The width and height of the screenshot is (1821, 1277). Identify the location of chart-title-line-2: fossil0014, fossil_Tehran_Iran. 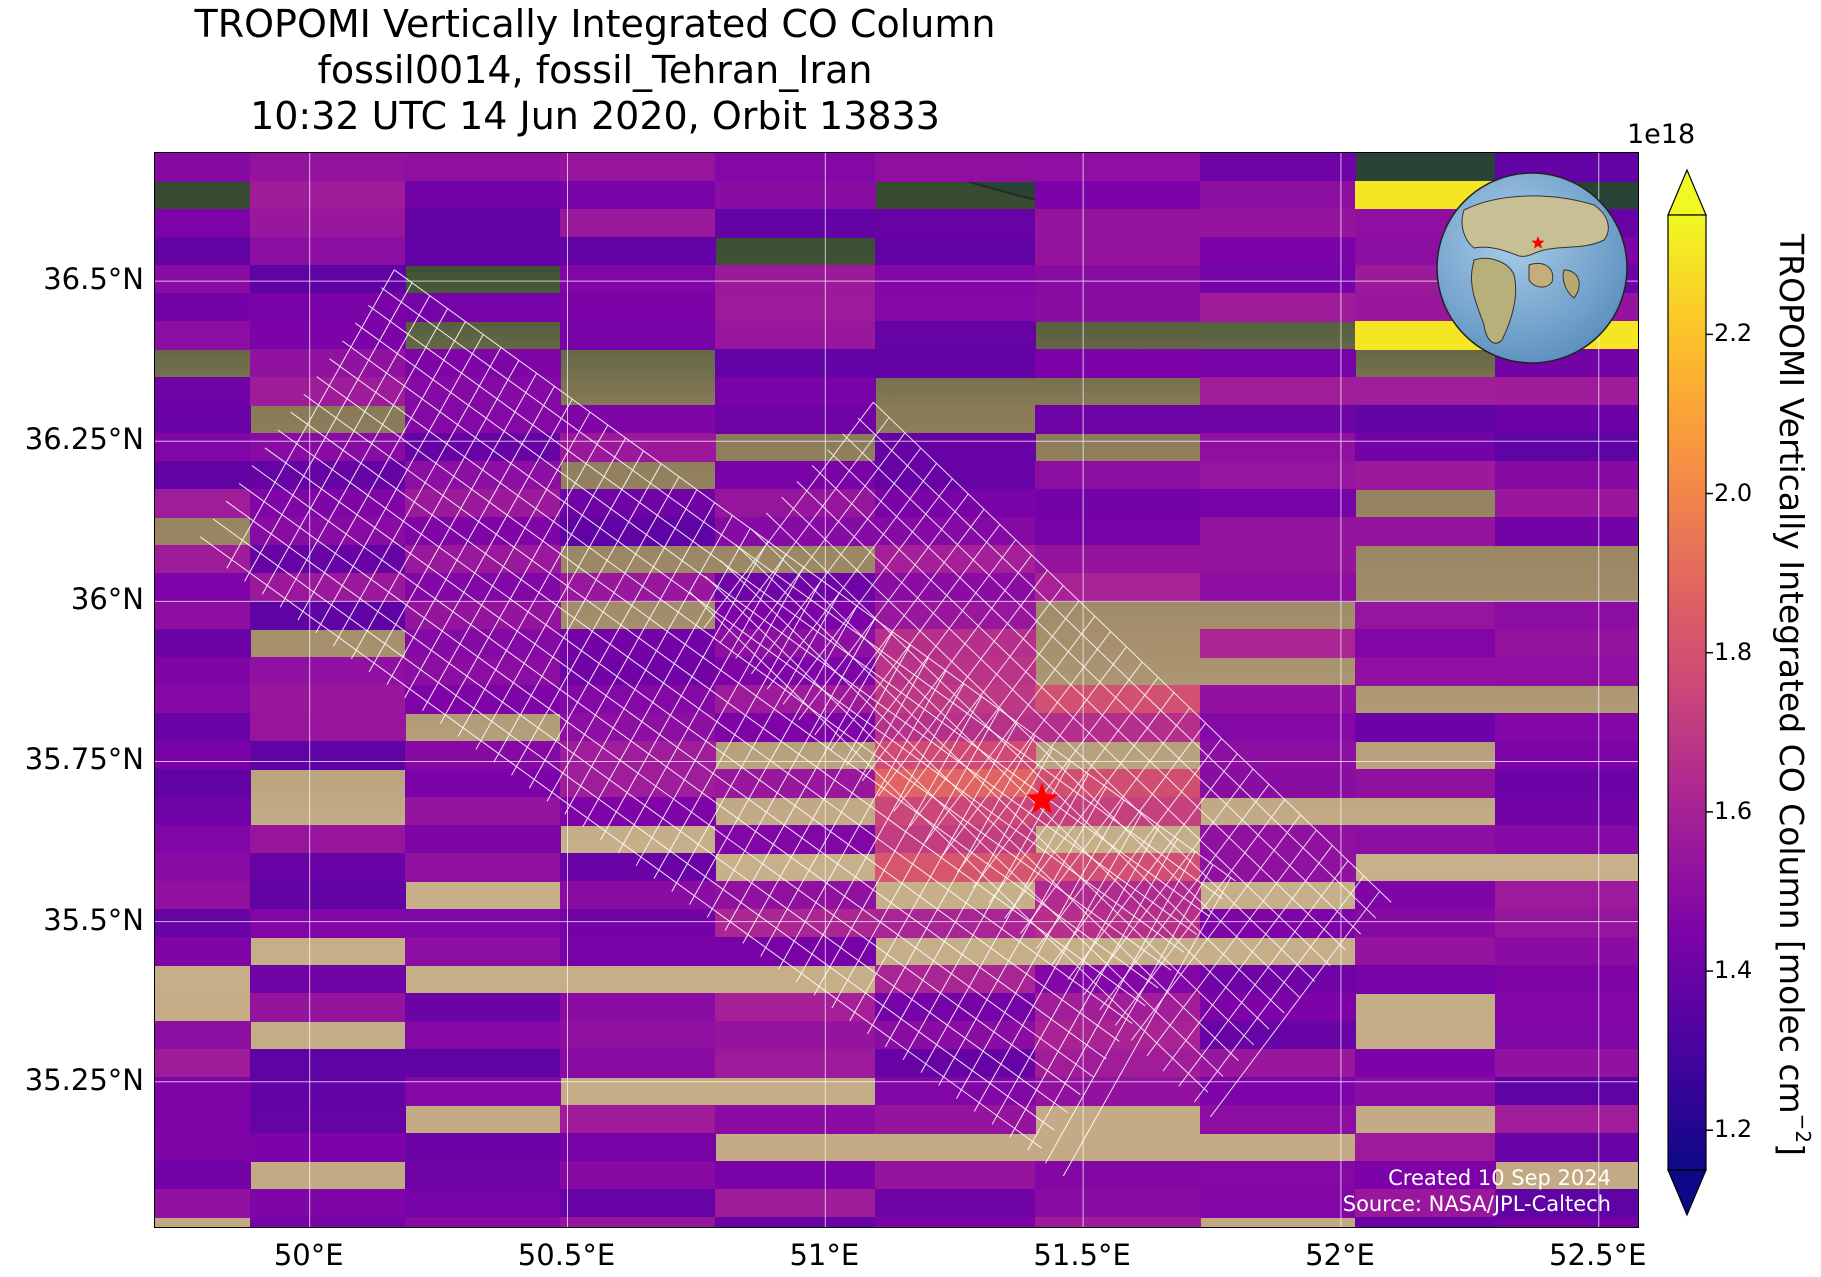
(595, 70).